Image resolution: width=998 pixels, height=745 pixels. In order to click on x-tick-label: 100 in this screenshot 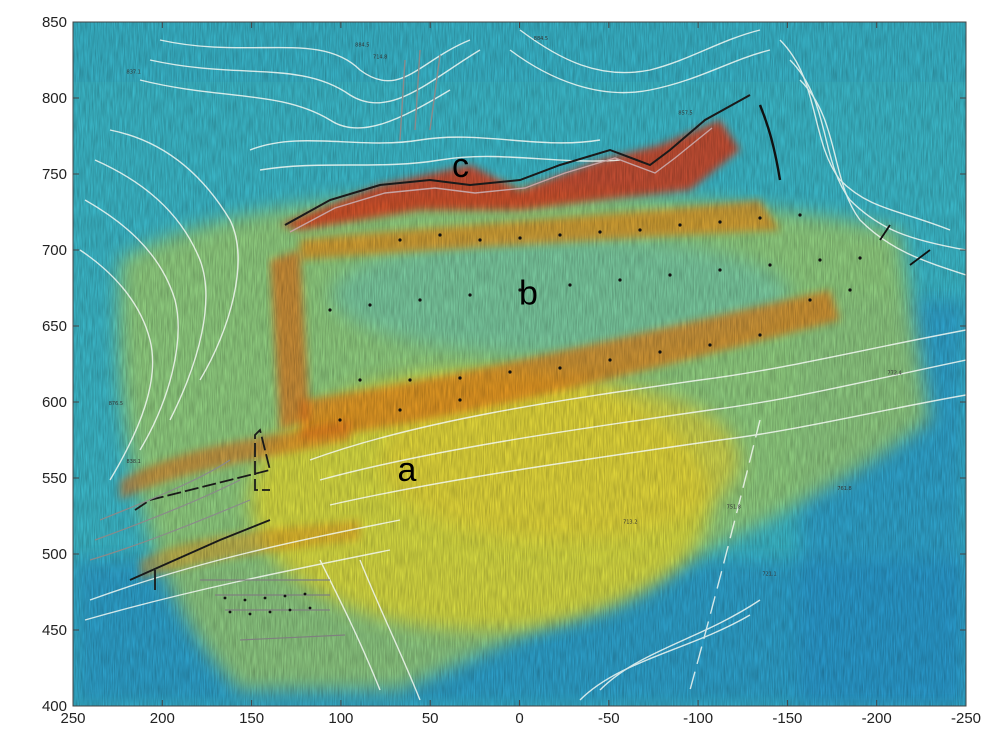, I will do `click(340, 718)`.